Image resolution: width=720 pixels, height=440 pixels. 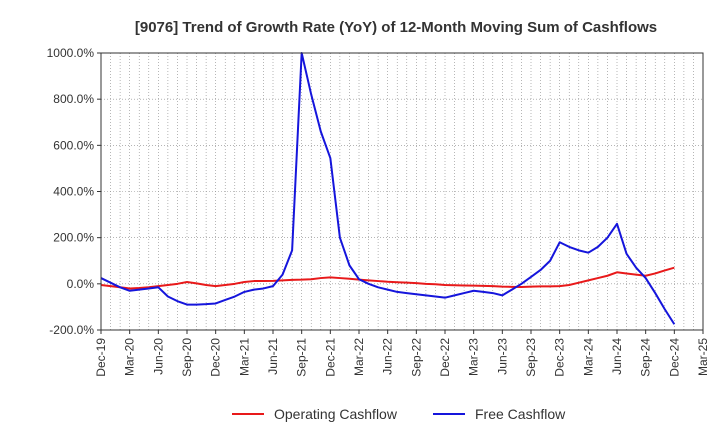 What do you see at coordinates (101, 357) in the screenshot?
I see `x-tick-label: Dec-19` at bounding box center [101, 357].